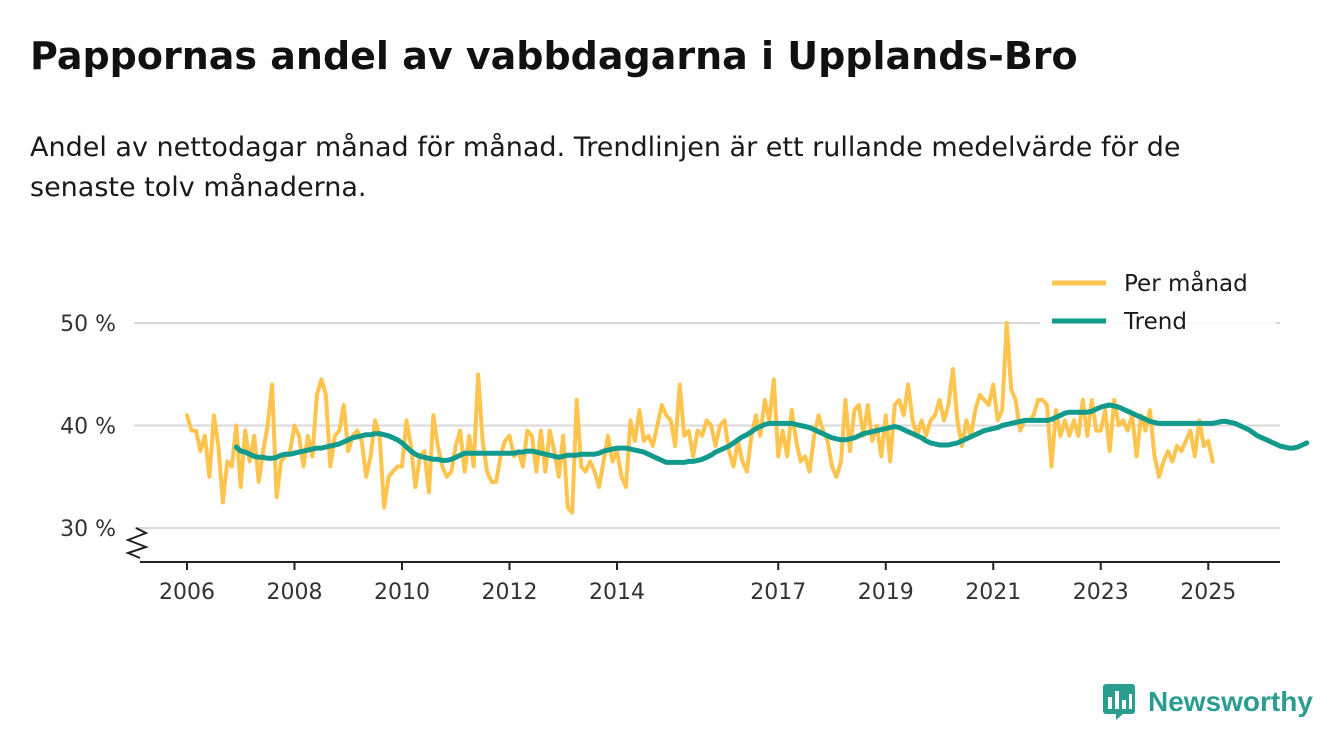 Image resolution: width=1340 pixels, height=753 pixels. I want to click on x-tick-label: 2021, so click(993, 592).